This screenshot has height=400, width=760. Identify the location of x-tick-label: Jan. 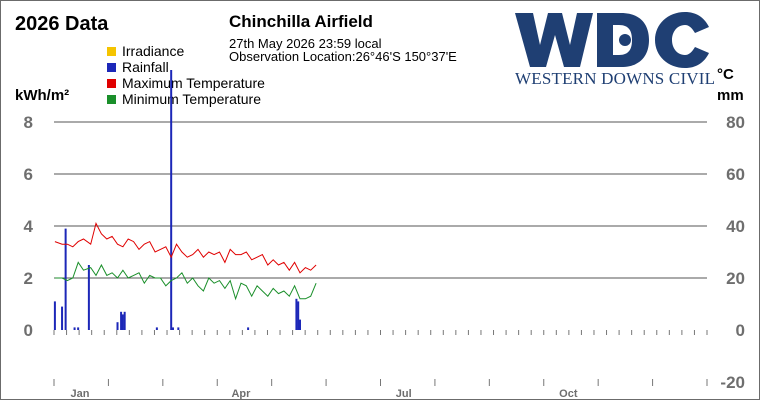
(79, 393).